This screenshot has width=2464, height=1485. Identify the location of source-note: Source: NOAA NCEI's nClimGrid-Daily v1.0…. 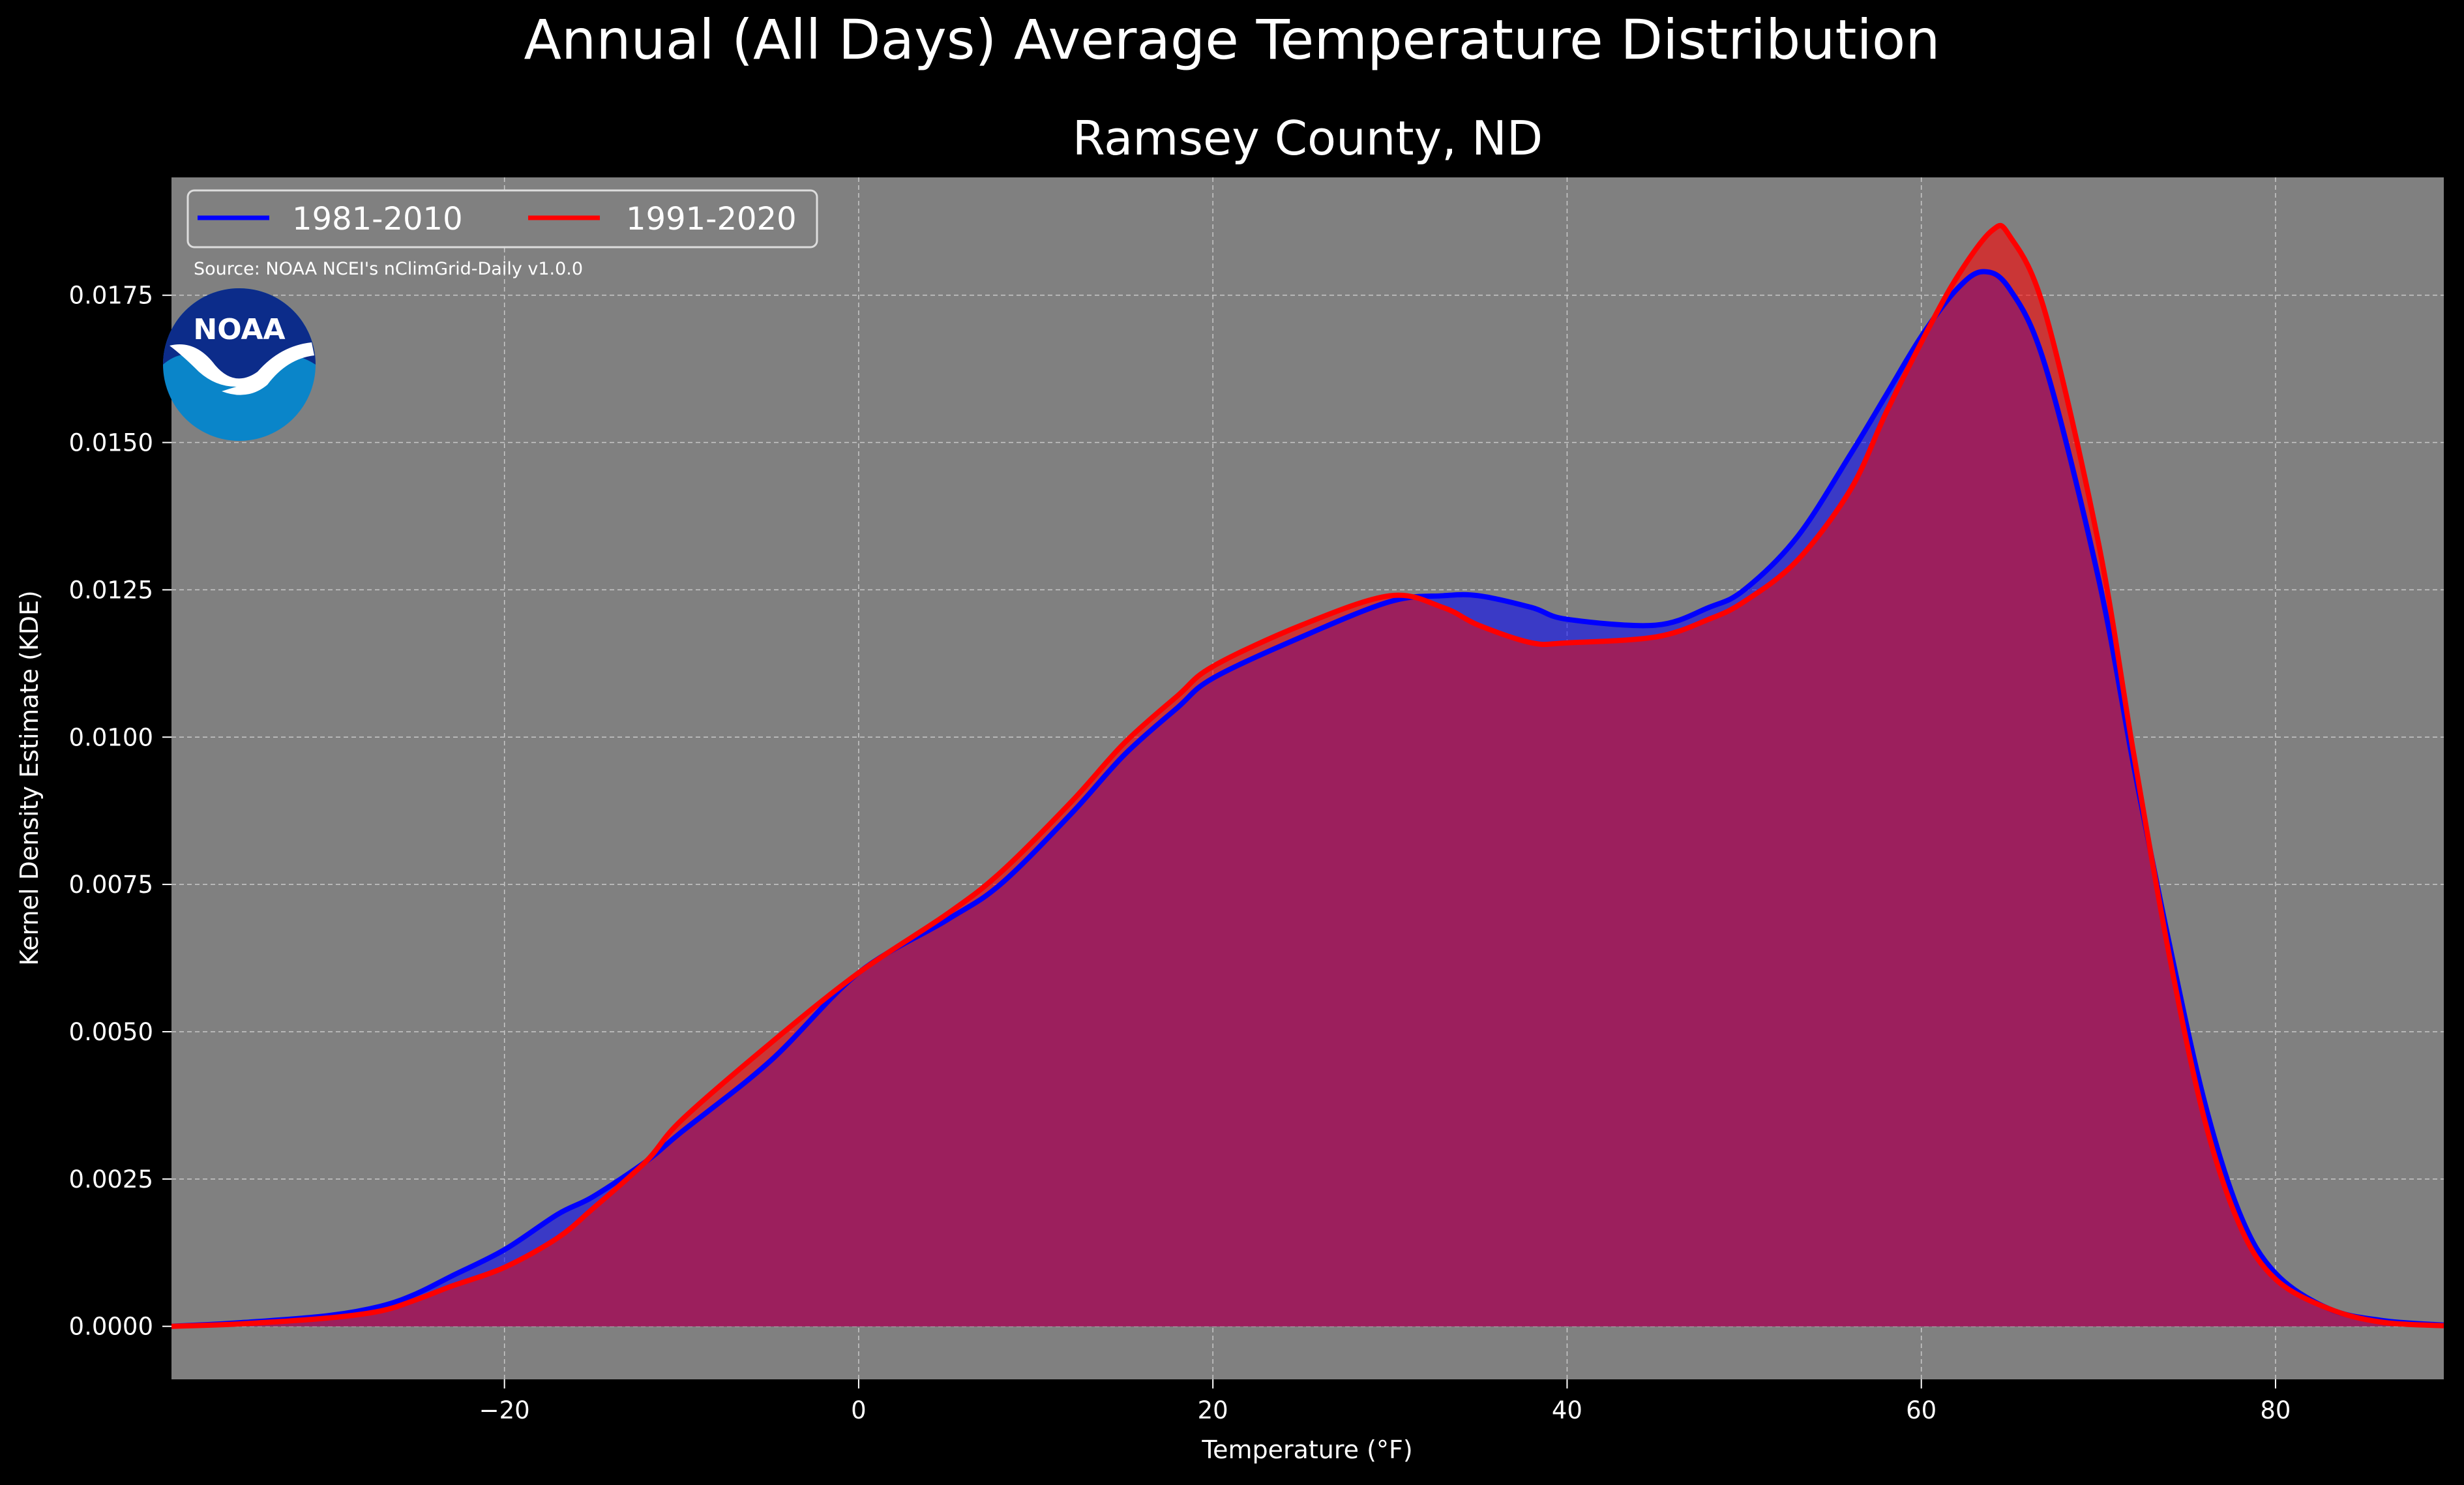
(388, 269).